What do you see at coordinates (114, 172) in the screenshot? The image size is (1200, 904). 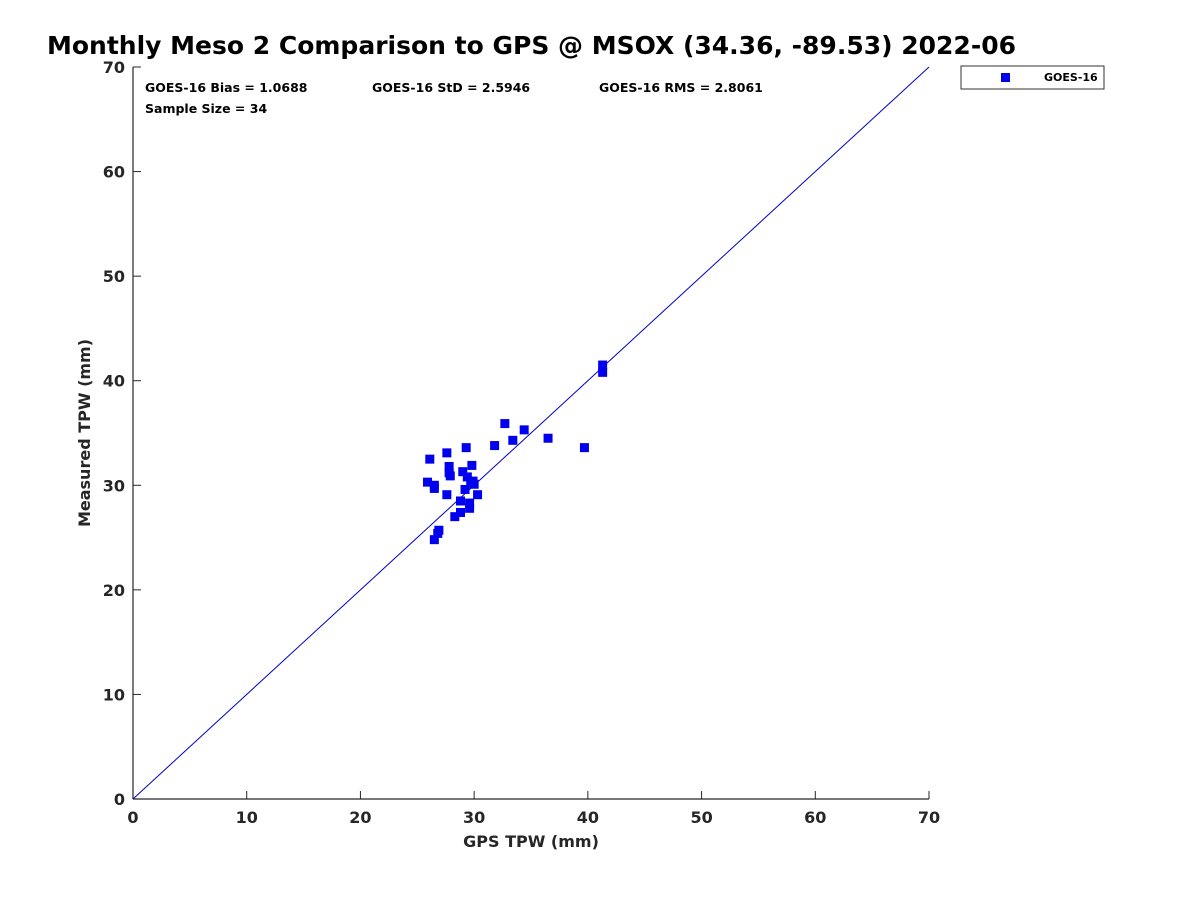 I see `y-tick-label: 60` at bounding box center [114, 172].